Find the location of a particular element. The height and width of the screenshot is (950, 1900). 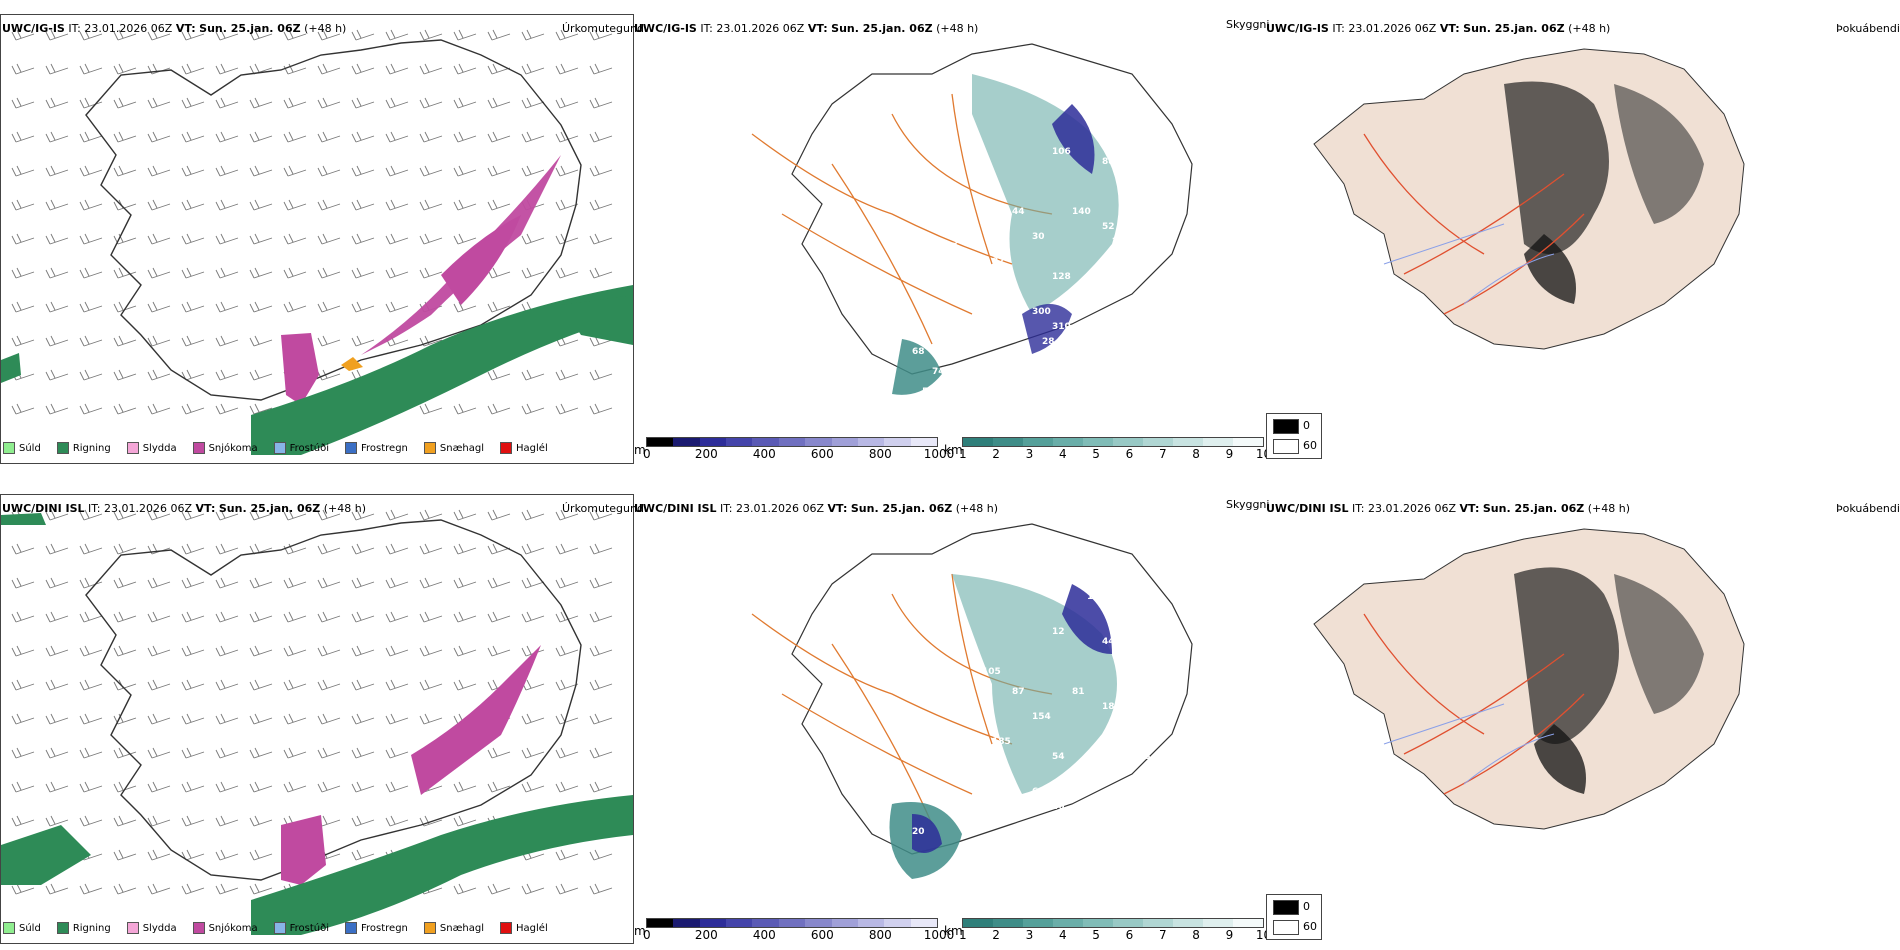

colorbar-tick: 9 is located at coordinates (1229, 454).